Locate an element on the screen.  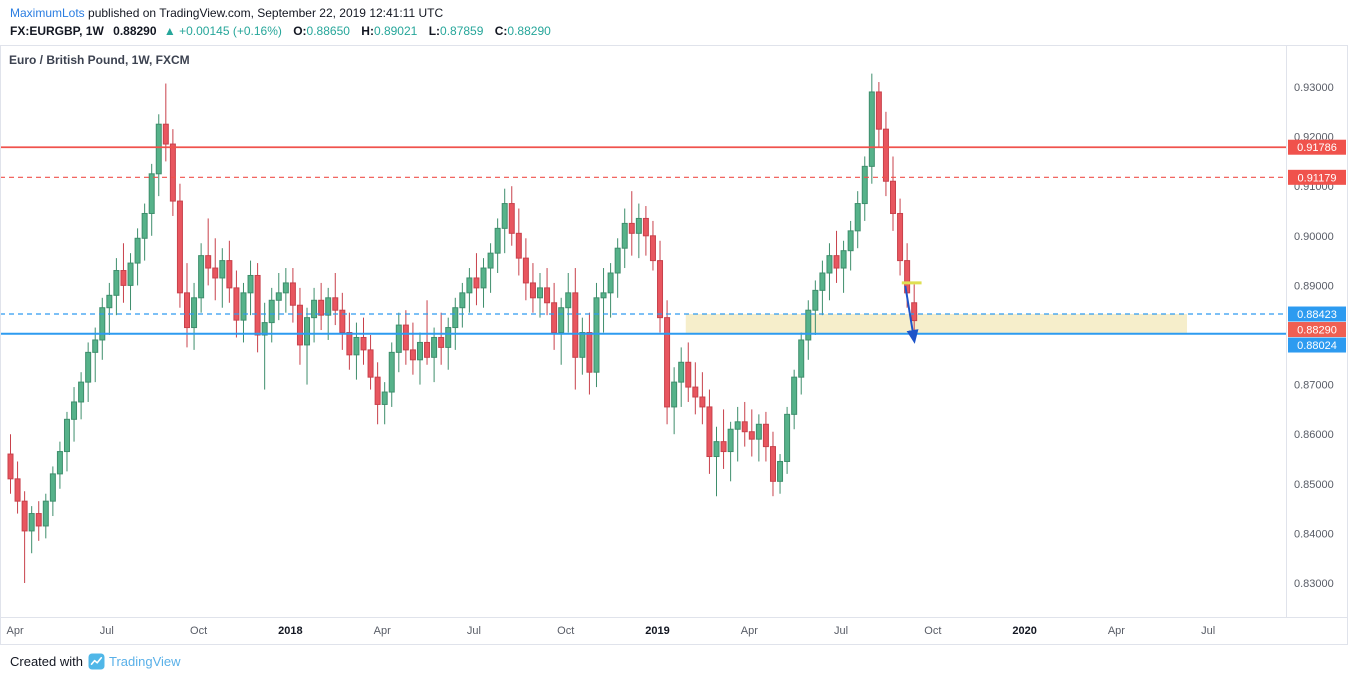
last-price: 0.88290 is located at coordinates (135, 31).